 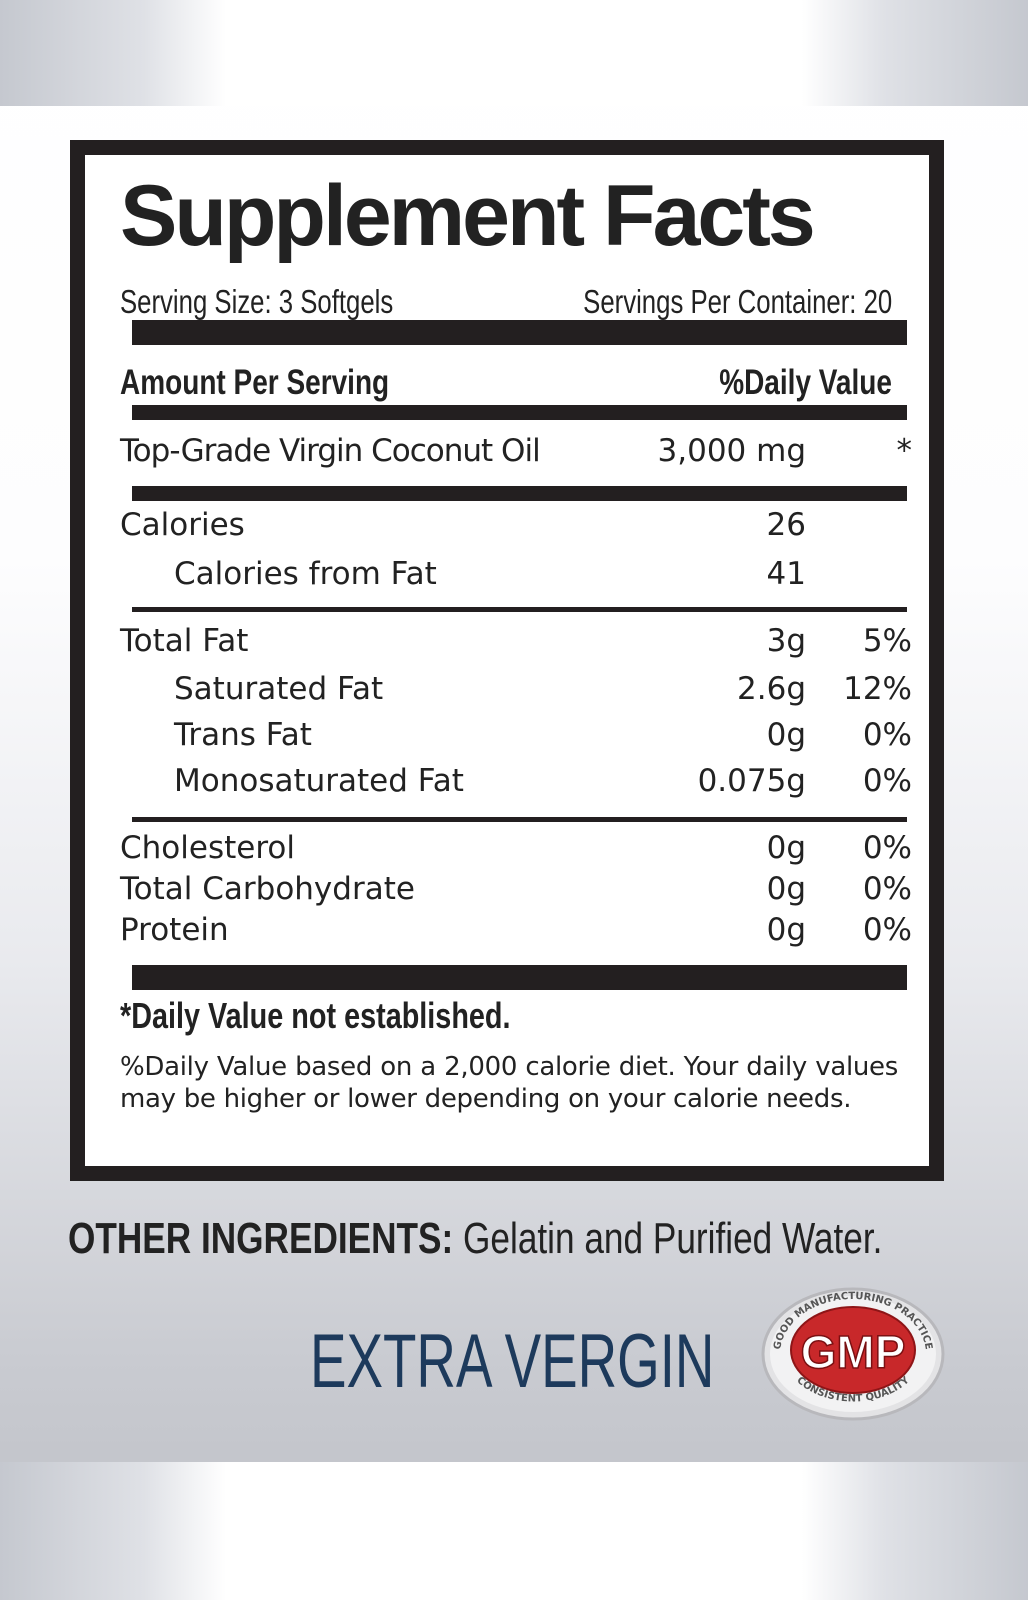 I want to click on nutrient-row: Total Fat 3g 5%, so click(x=516, y=643).